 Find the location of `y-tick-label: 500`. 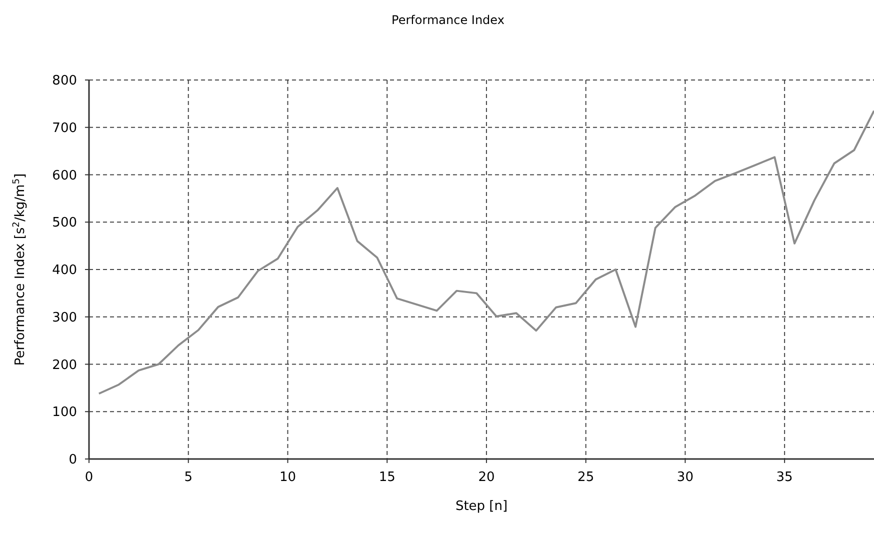

y-tick-label: 500 is located at coordinates (64, 223).